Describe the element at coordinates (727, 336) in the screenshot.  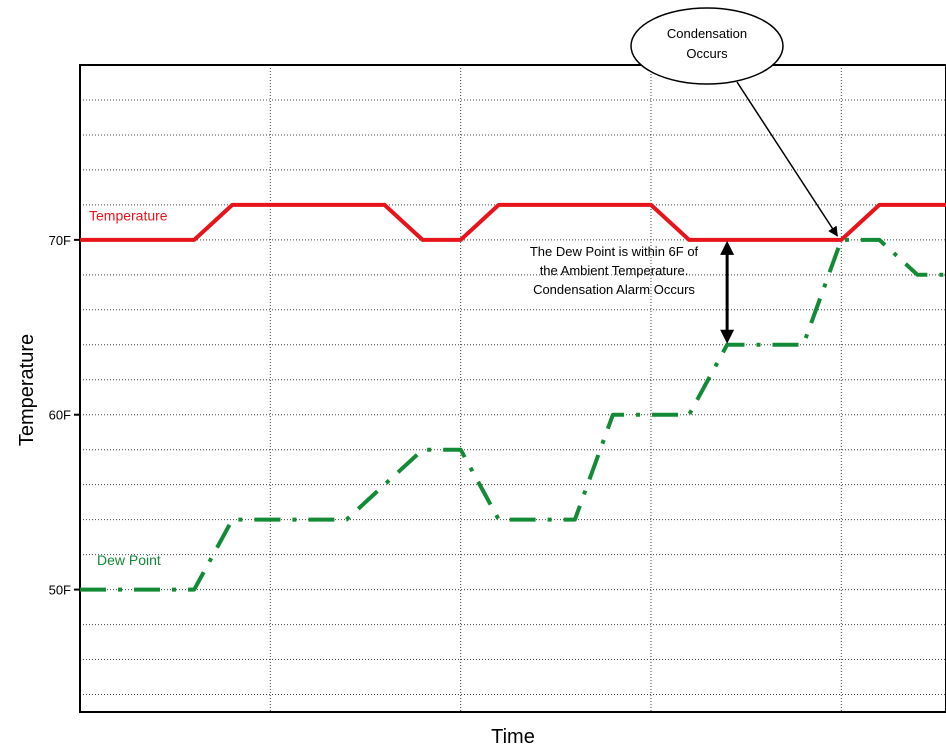
I see `dew-gap-arrow-head-bottom` at that location.